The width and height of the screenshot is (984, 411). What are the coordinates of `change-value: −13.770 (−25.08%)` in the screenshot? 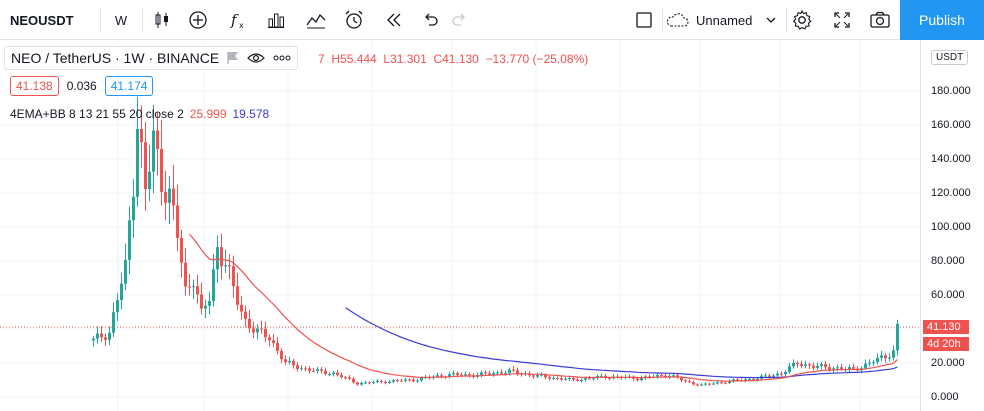 It's located at (537, 59).